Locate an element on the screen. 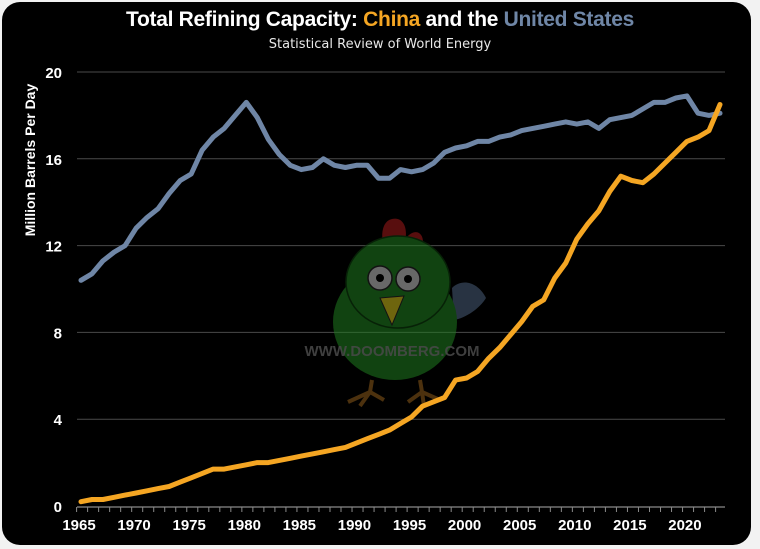  title-china: China is located at coordinates (392, 19).